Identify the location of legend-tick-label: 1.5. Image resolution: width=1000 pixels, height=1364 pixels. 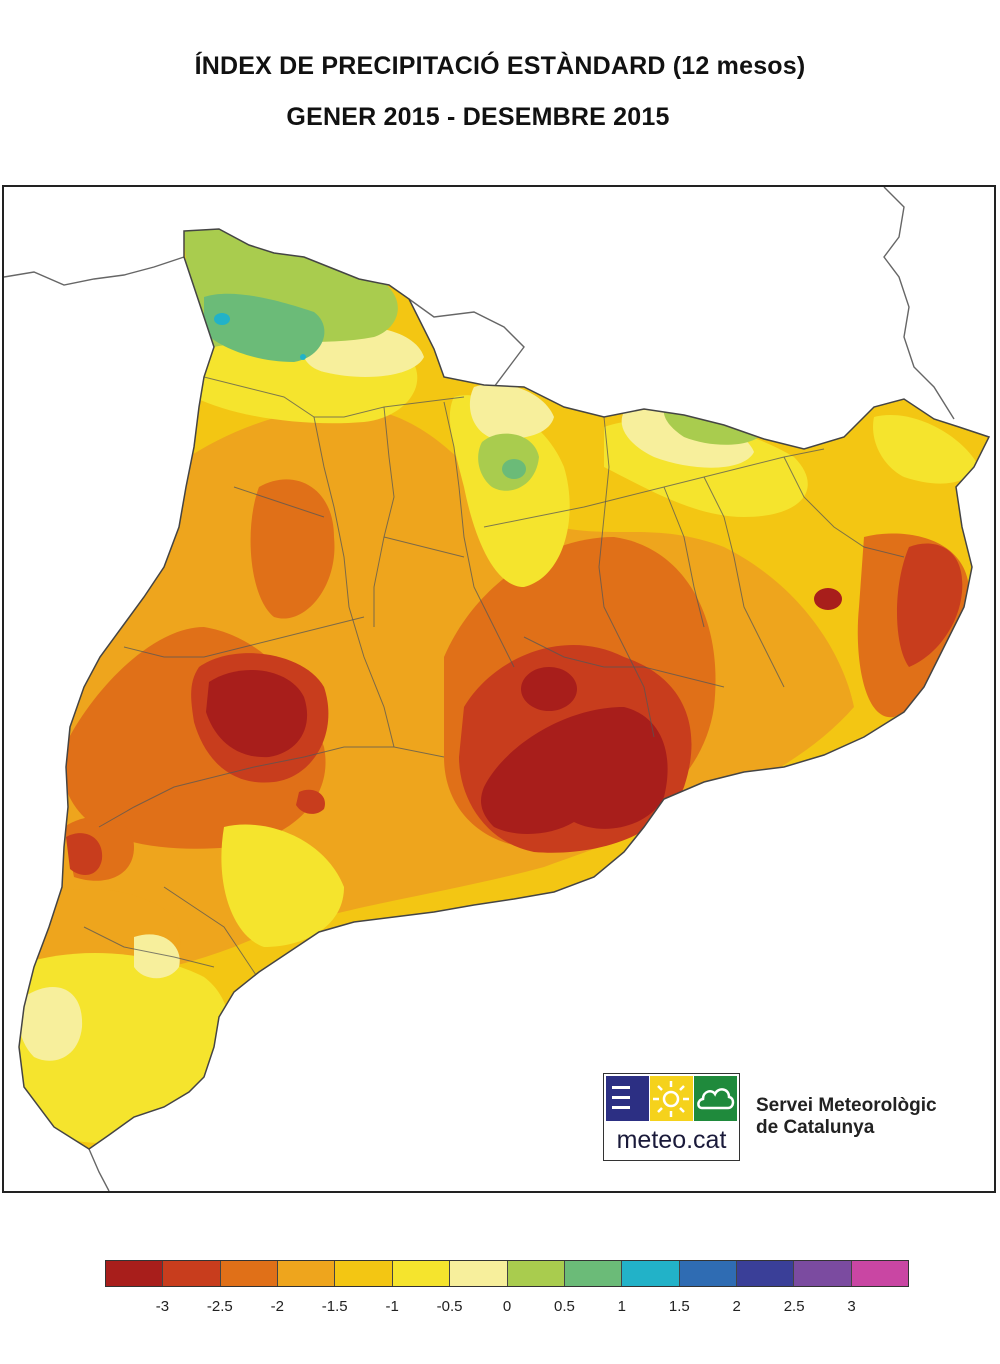
(679, 1306).